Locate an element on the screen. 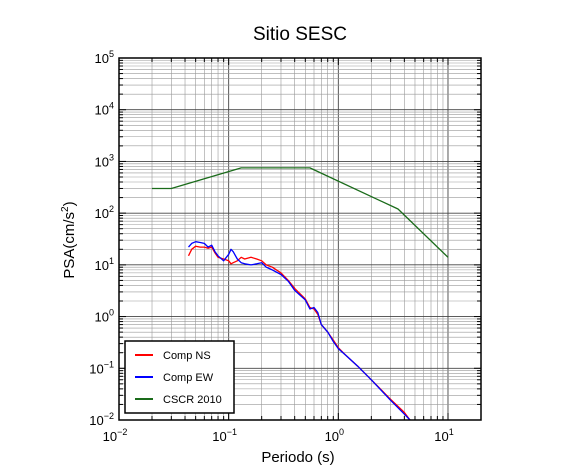 This screenshot has height=475, width=586. series-line-comp-ew is located at coordinates (299, 331).